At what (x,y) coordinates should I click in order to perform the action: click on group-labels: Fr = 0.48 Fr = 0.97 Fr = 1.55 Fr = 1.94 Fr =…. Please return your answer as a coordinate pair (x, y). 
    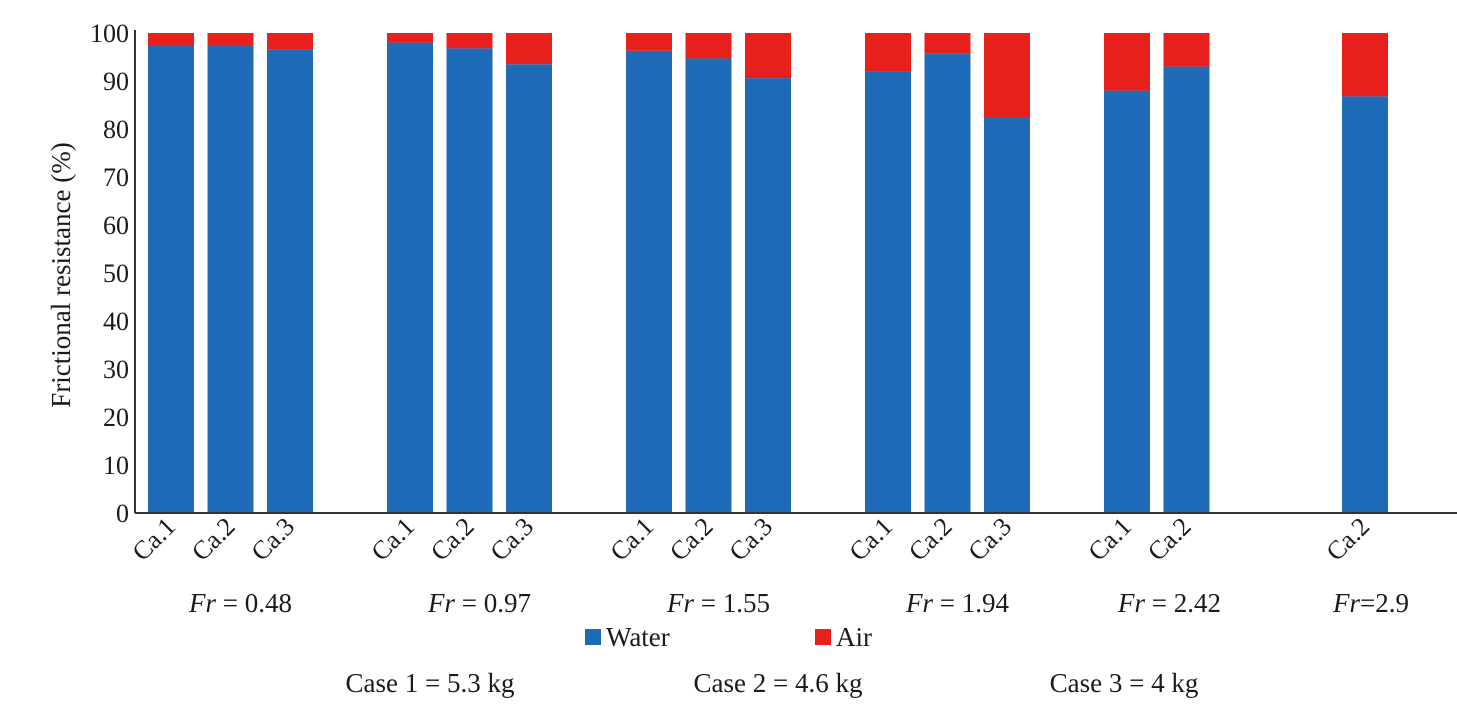
    Looking at the image, I should click on (798, 603).